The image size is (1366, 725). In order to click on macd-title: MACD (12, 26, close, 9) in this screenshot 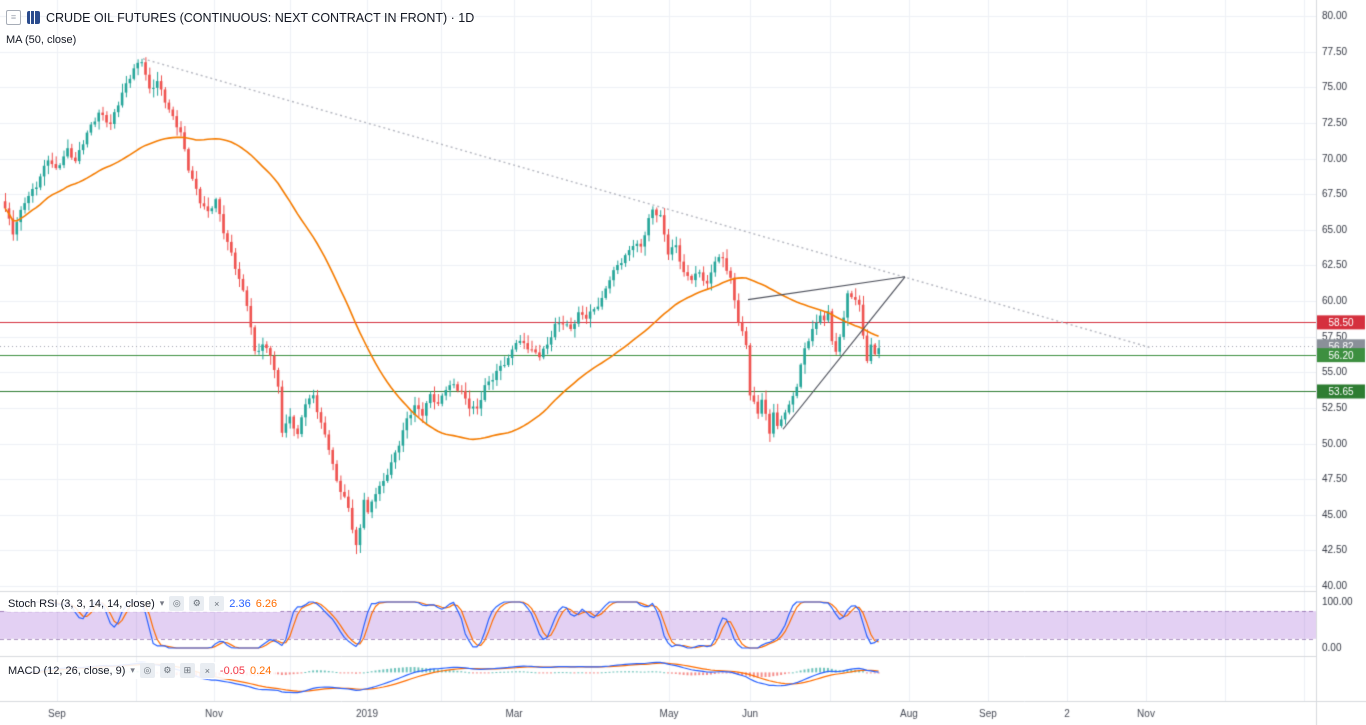, I will do `click(66, 671)`.